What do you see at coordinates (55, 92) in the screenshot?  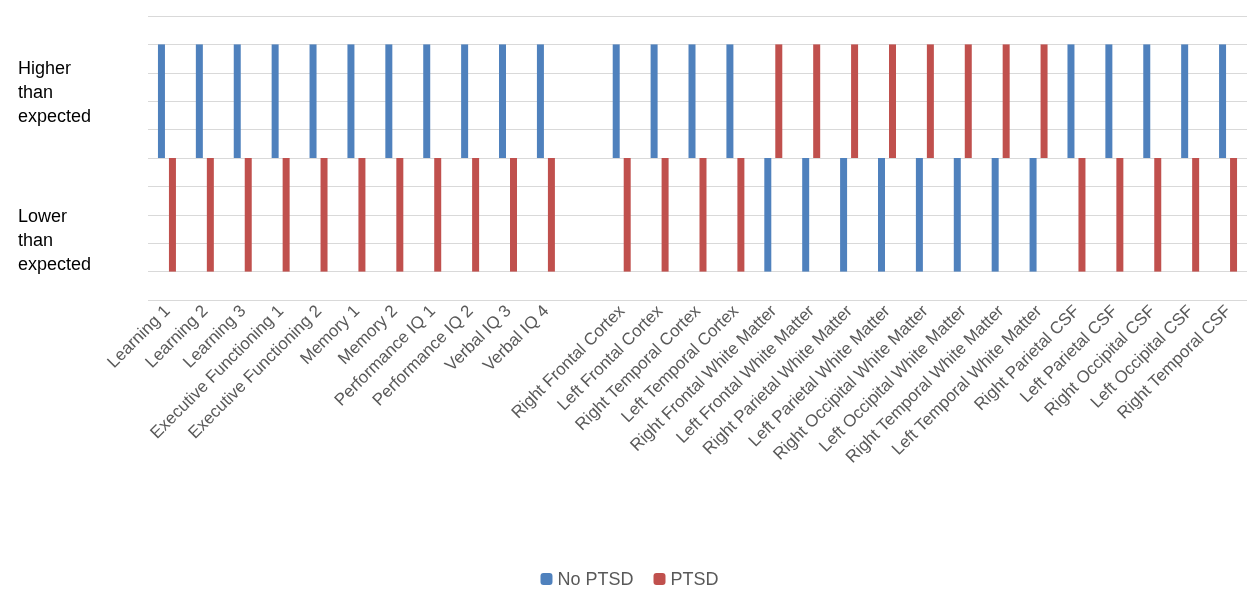 I see `text: Higher than expected` at bounding box center [55, 92].